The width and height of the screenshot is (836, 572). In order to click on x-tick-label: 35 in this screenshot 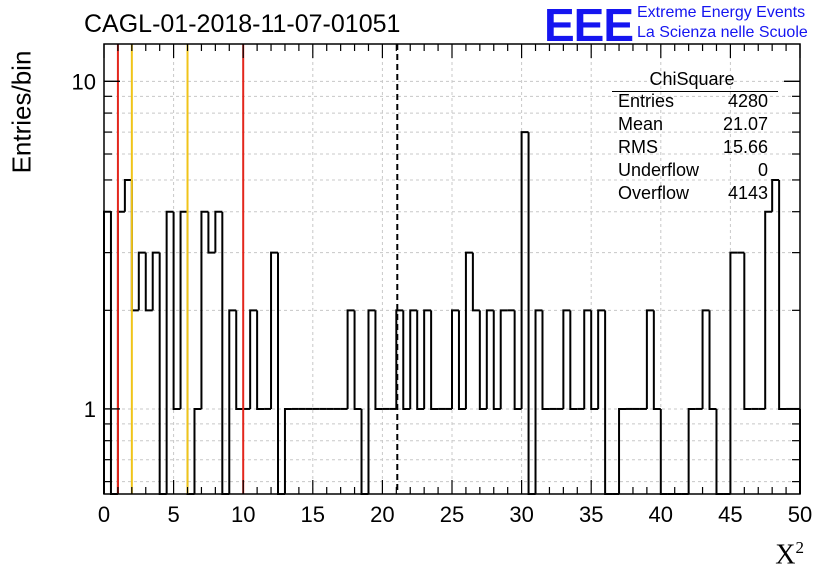, I will do `click(591, 514)`.